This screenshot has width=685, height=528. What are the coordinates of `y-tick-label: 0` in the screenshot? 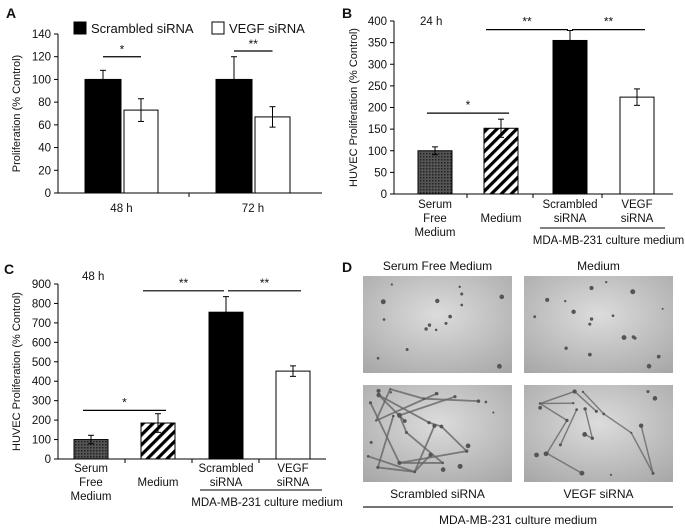 It's located at (384, 195).